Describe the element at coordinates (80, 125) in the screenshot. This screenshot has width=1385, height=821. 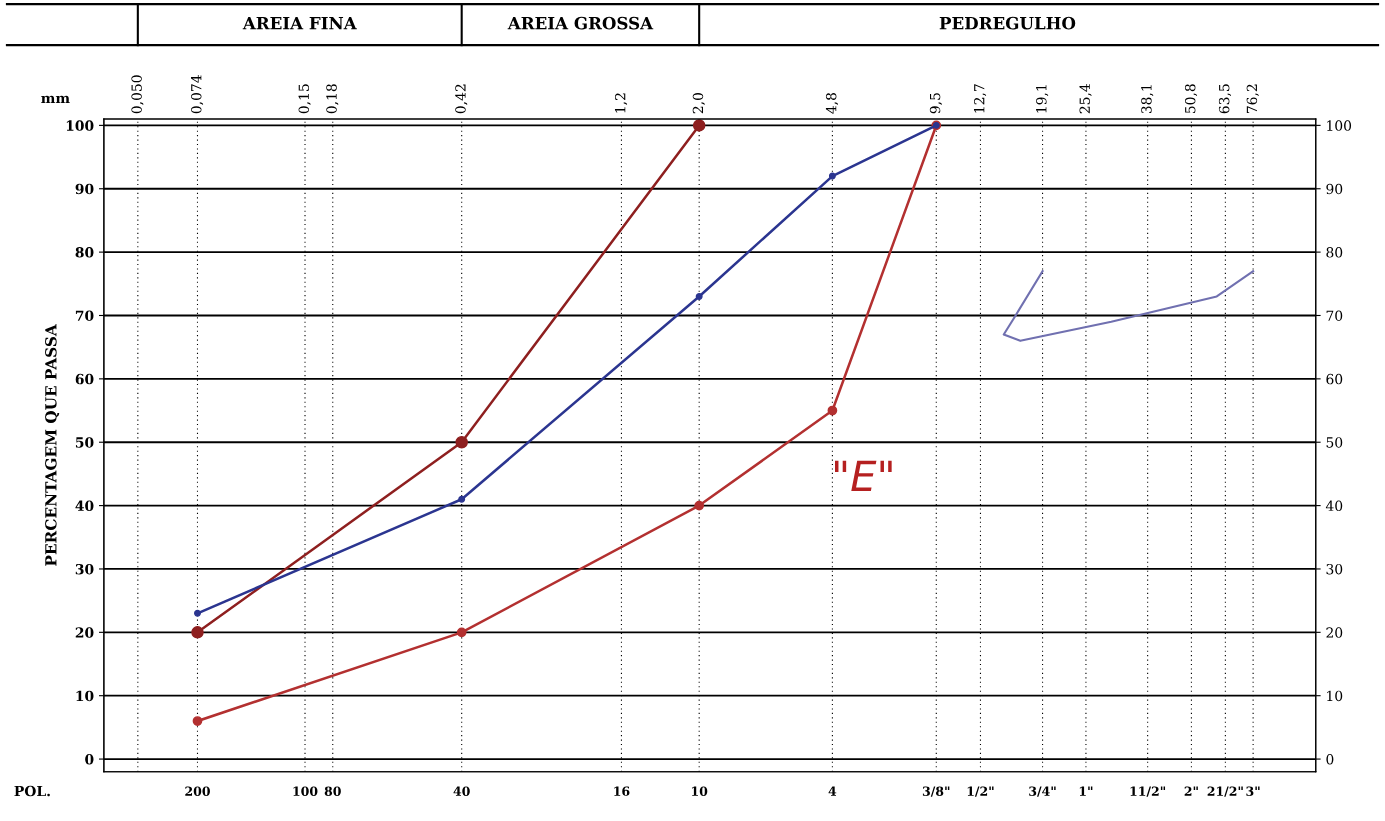
I see `y-tick-label: 100` at that location.